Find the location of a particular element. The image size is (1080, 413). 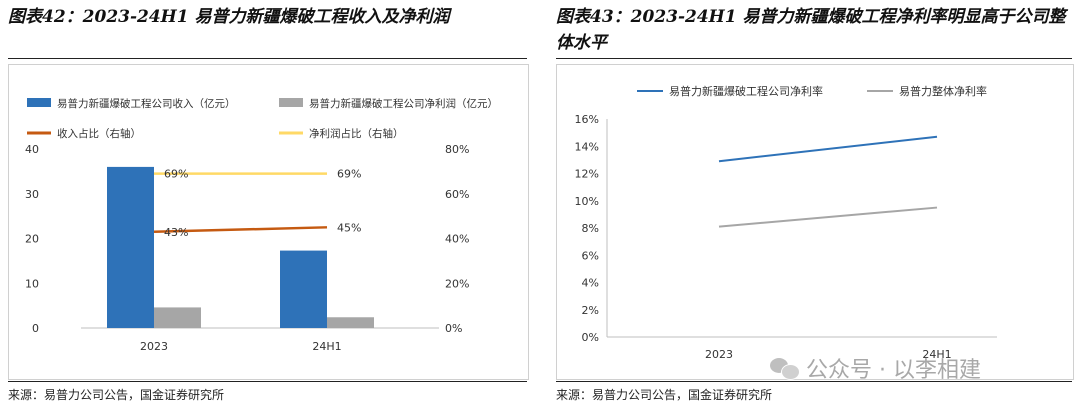

watermark: 公众号 · 以李相建 is located at coordinates (875, 368).